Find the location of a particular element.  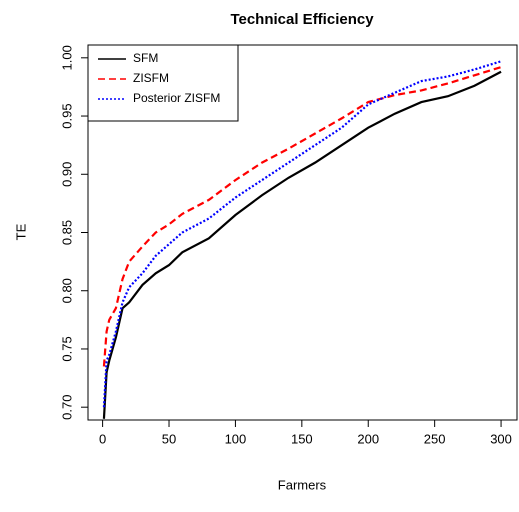

y-tick-label: 0.95 is located at coordinates (66, 115).